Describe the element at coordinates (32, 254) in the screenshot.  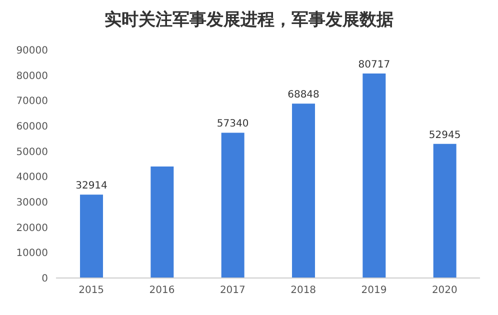
I see `y-tick-label: 10000` at that location.